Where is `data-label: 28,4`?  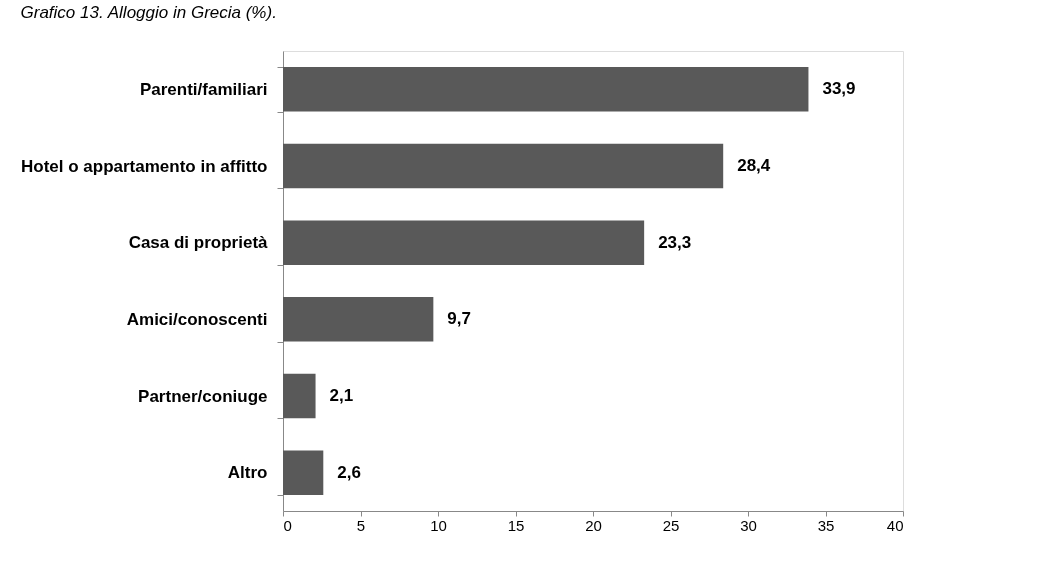 data-label: 28,4 is located at coordinates (754, 165).